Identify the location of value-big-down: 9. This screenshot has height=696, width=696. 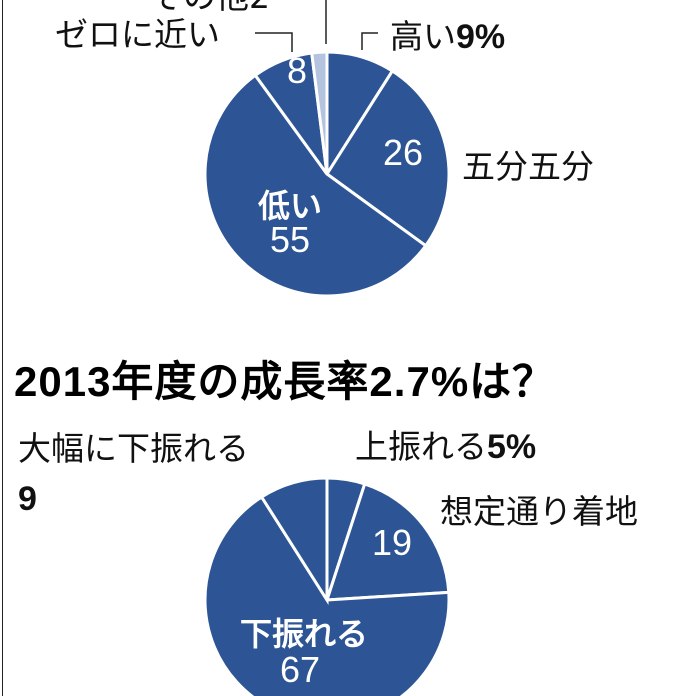
(27, 499).